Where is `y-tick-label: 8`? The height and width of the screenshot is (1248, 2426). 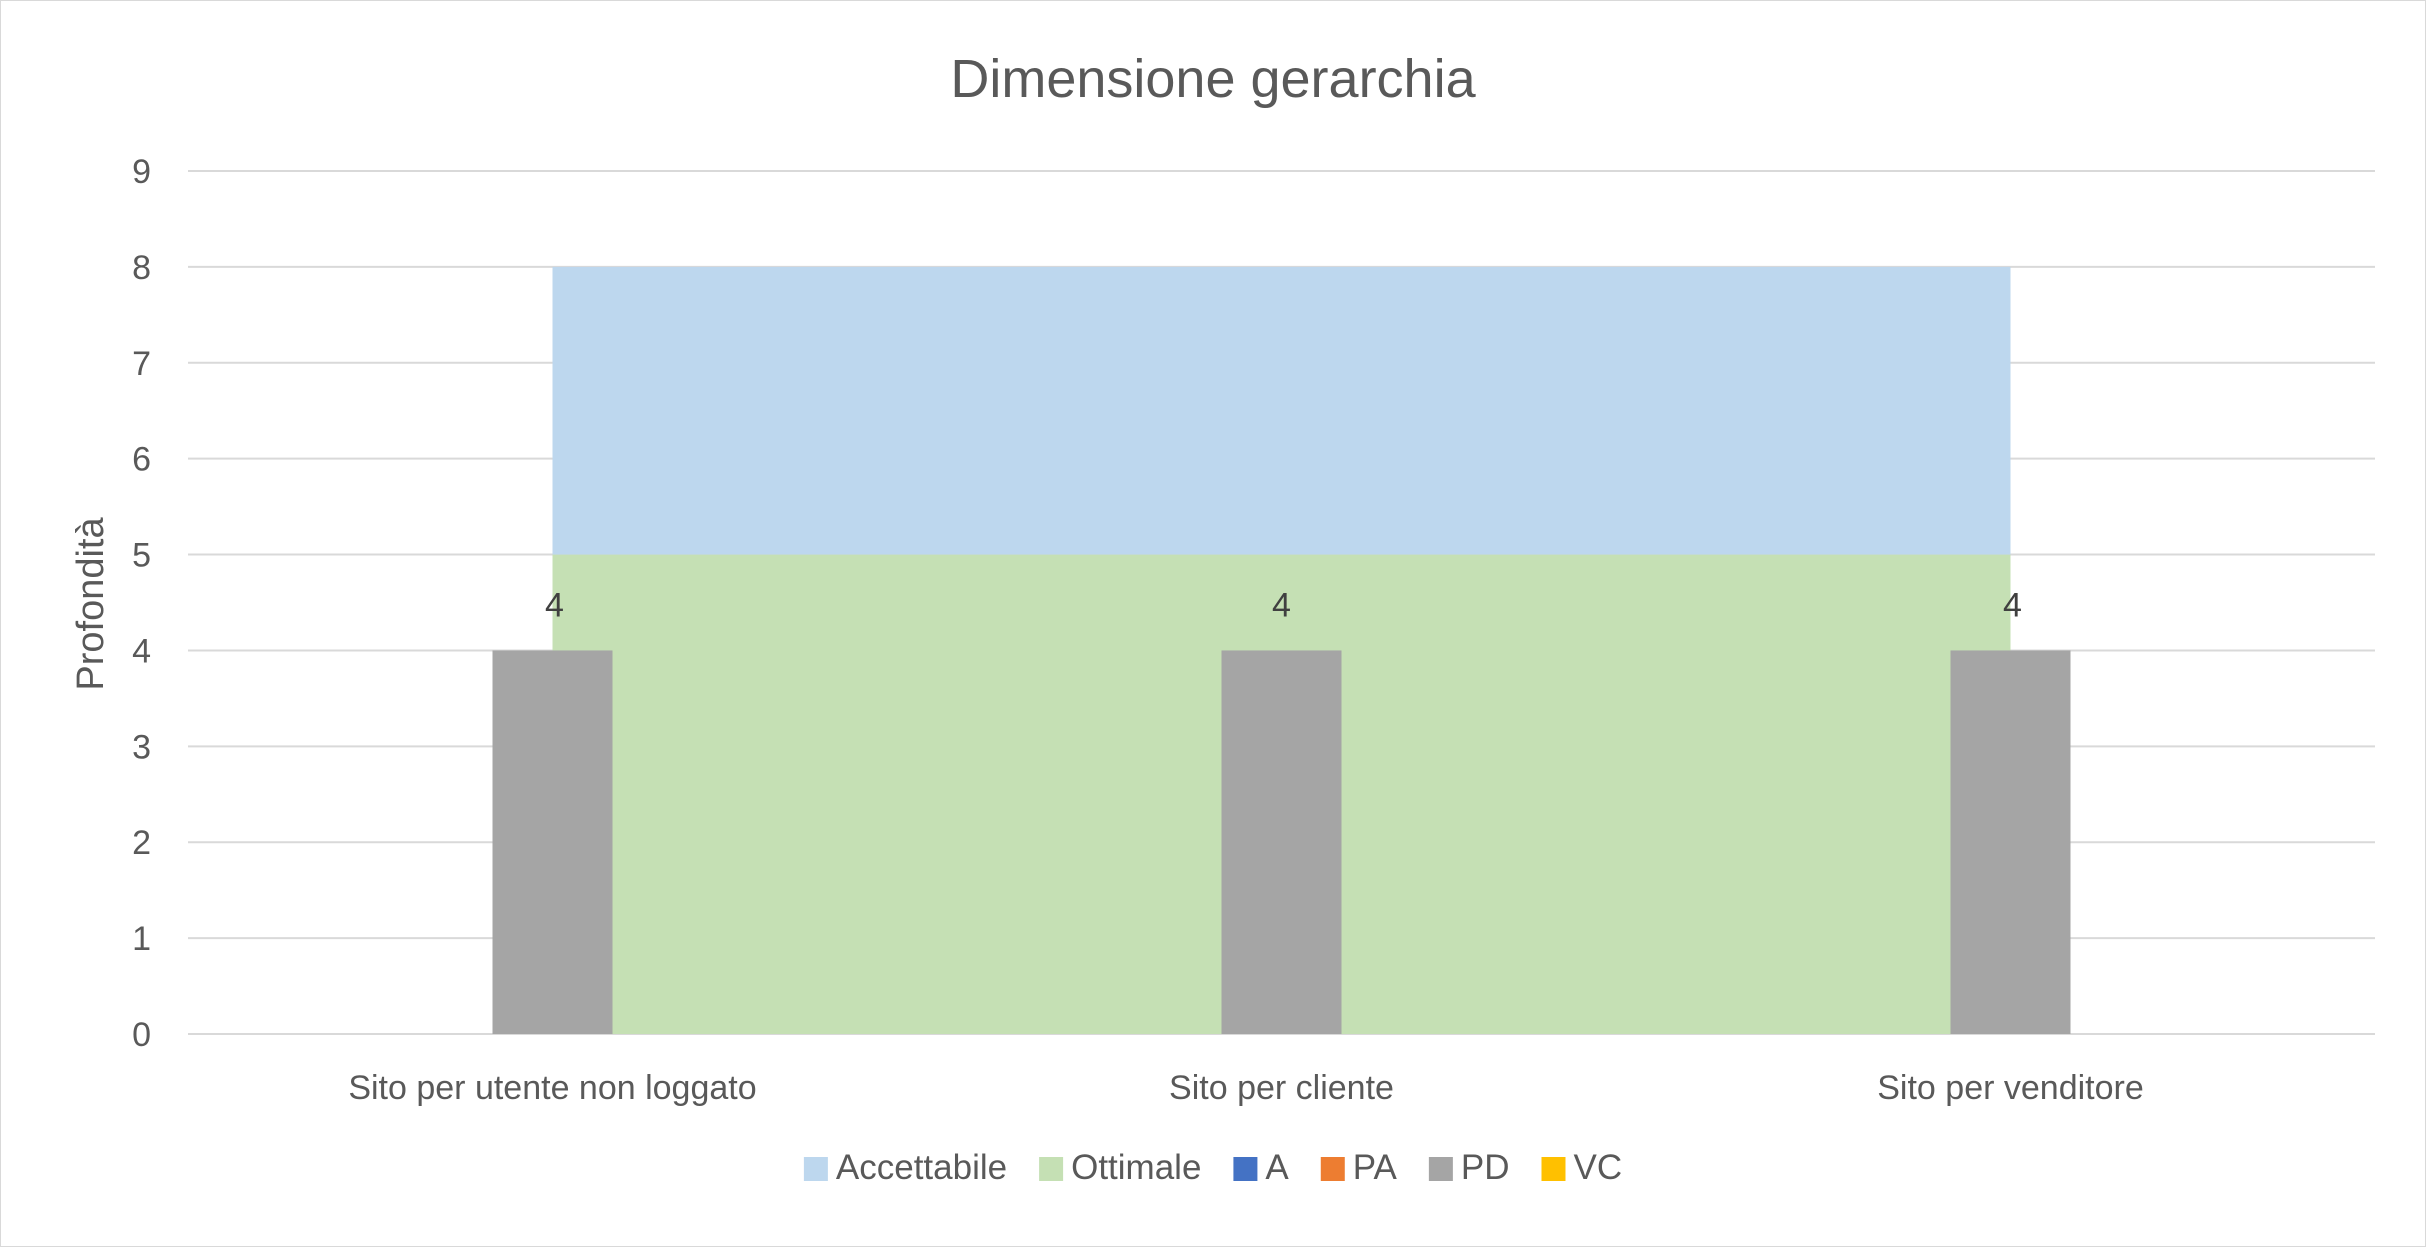
y-tick-label: 8 is located at coordinates (141, 268).